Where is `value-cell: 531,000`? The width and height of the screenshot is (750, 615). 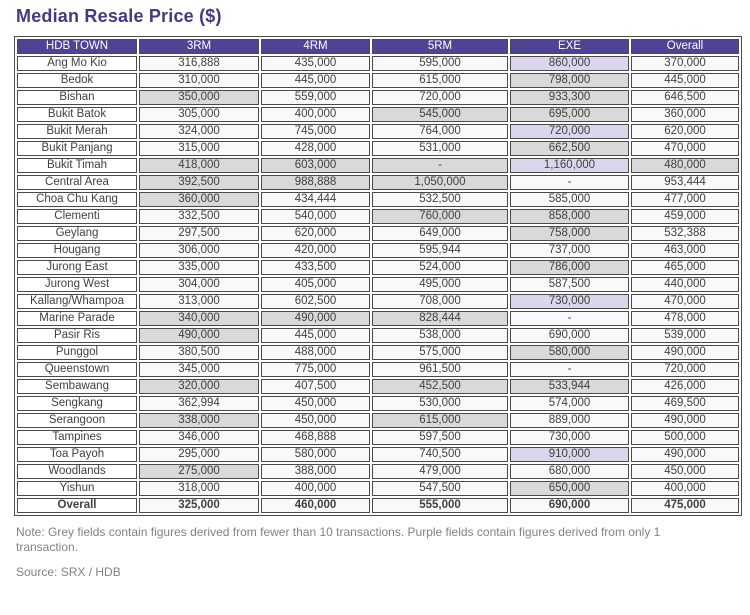 value-cell: 531,000 is located at coordinates (440, 148).